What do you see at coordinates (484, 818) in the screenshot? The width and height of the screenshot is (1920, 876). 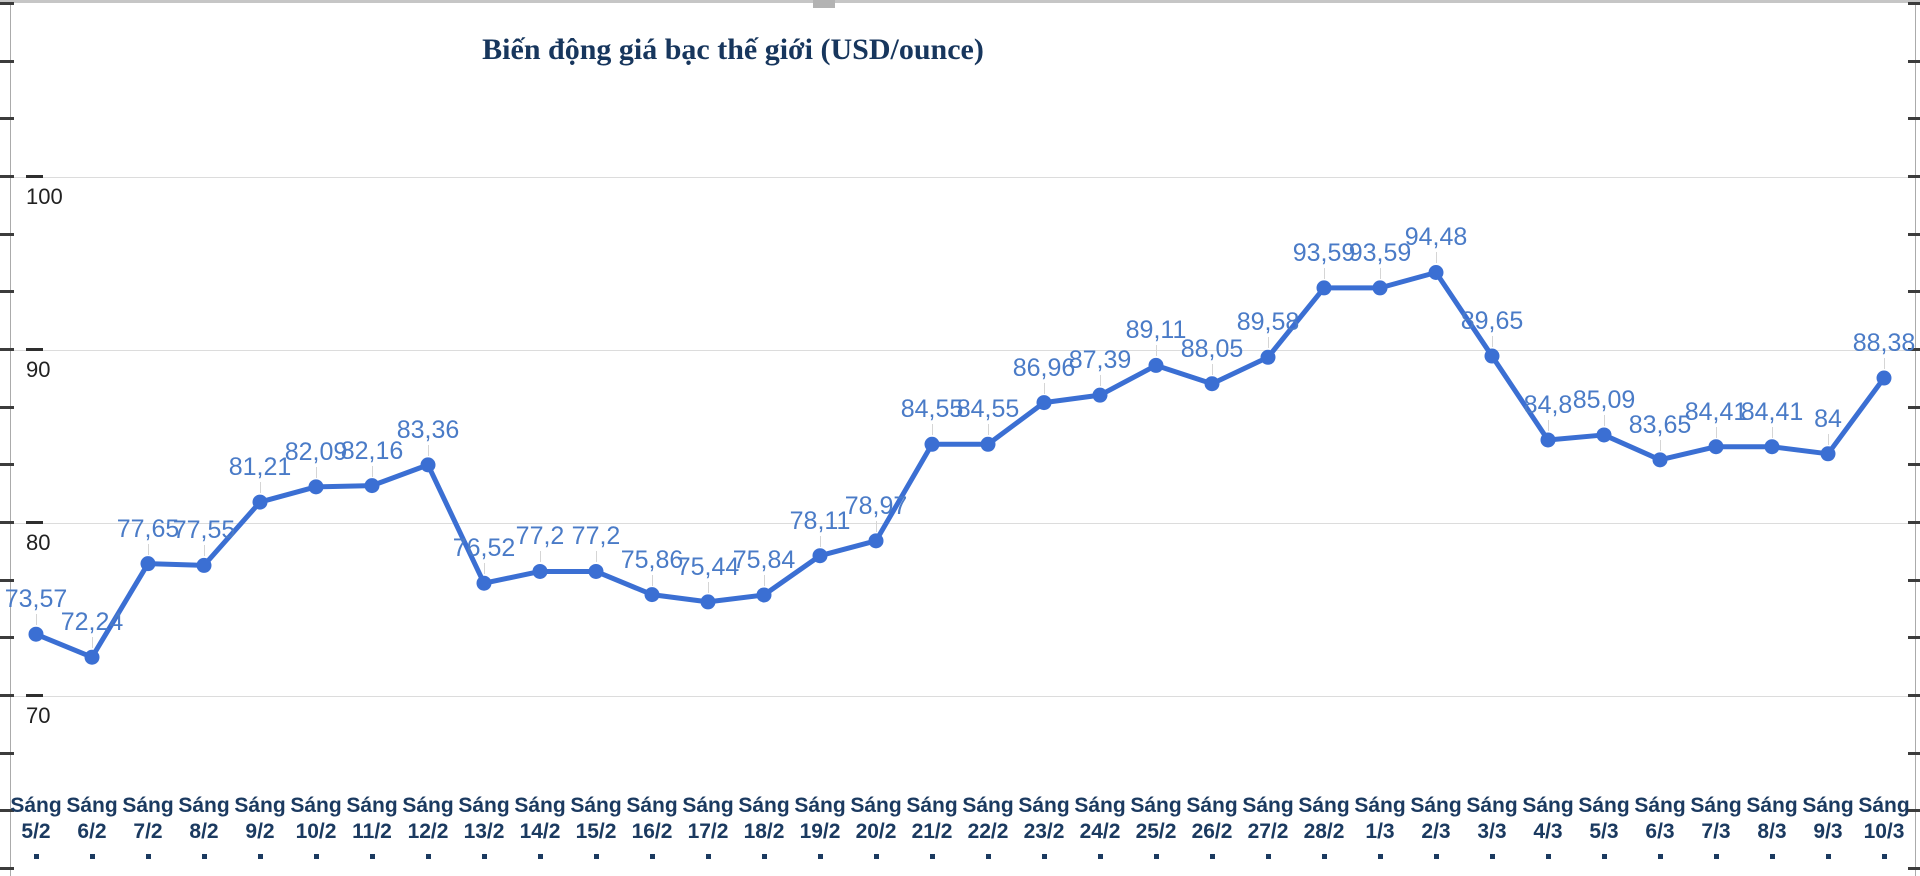 I see `x-category-label: Sáng 13/2` at bounding box center [484, 818].